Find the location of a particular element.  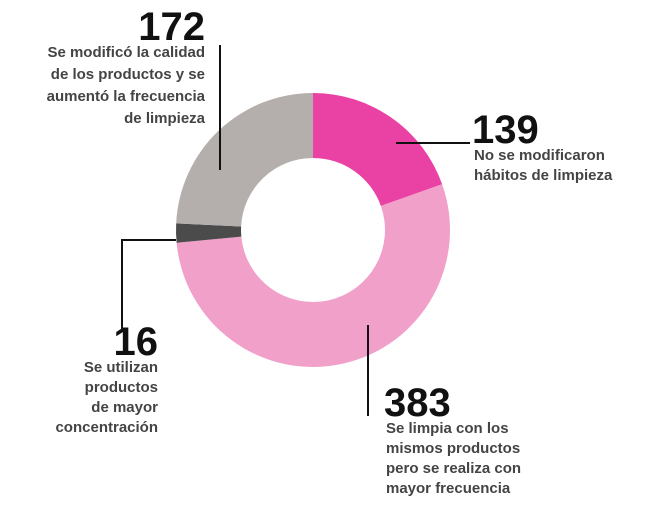

slice-label: Se limpia con los is located at coordinates (447, 428).